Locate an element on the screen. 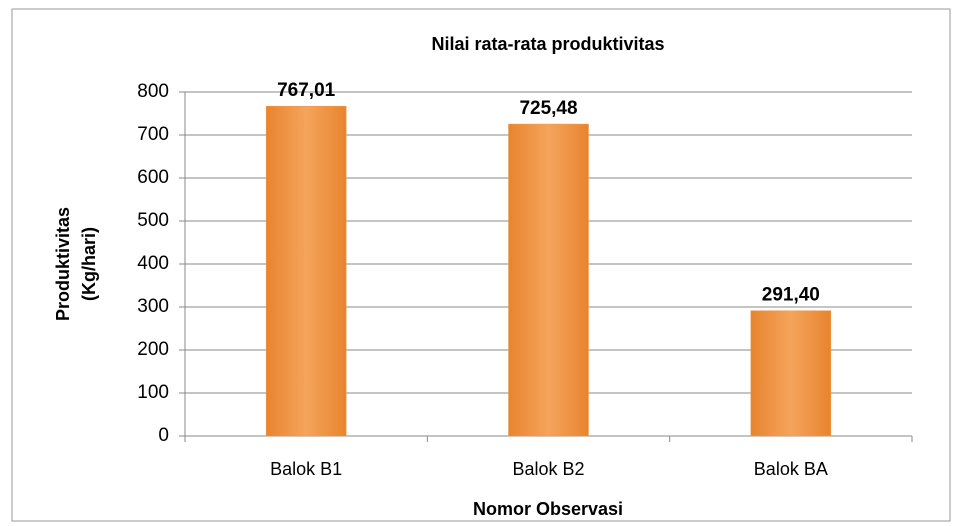  y-axis-title: Produktivitas is located at coordinates (63, 264).